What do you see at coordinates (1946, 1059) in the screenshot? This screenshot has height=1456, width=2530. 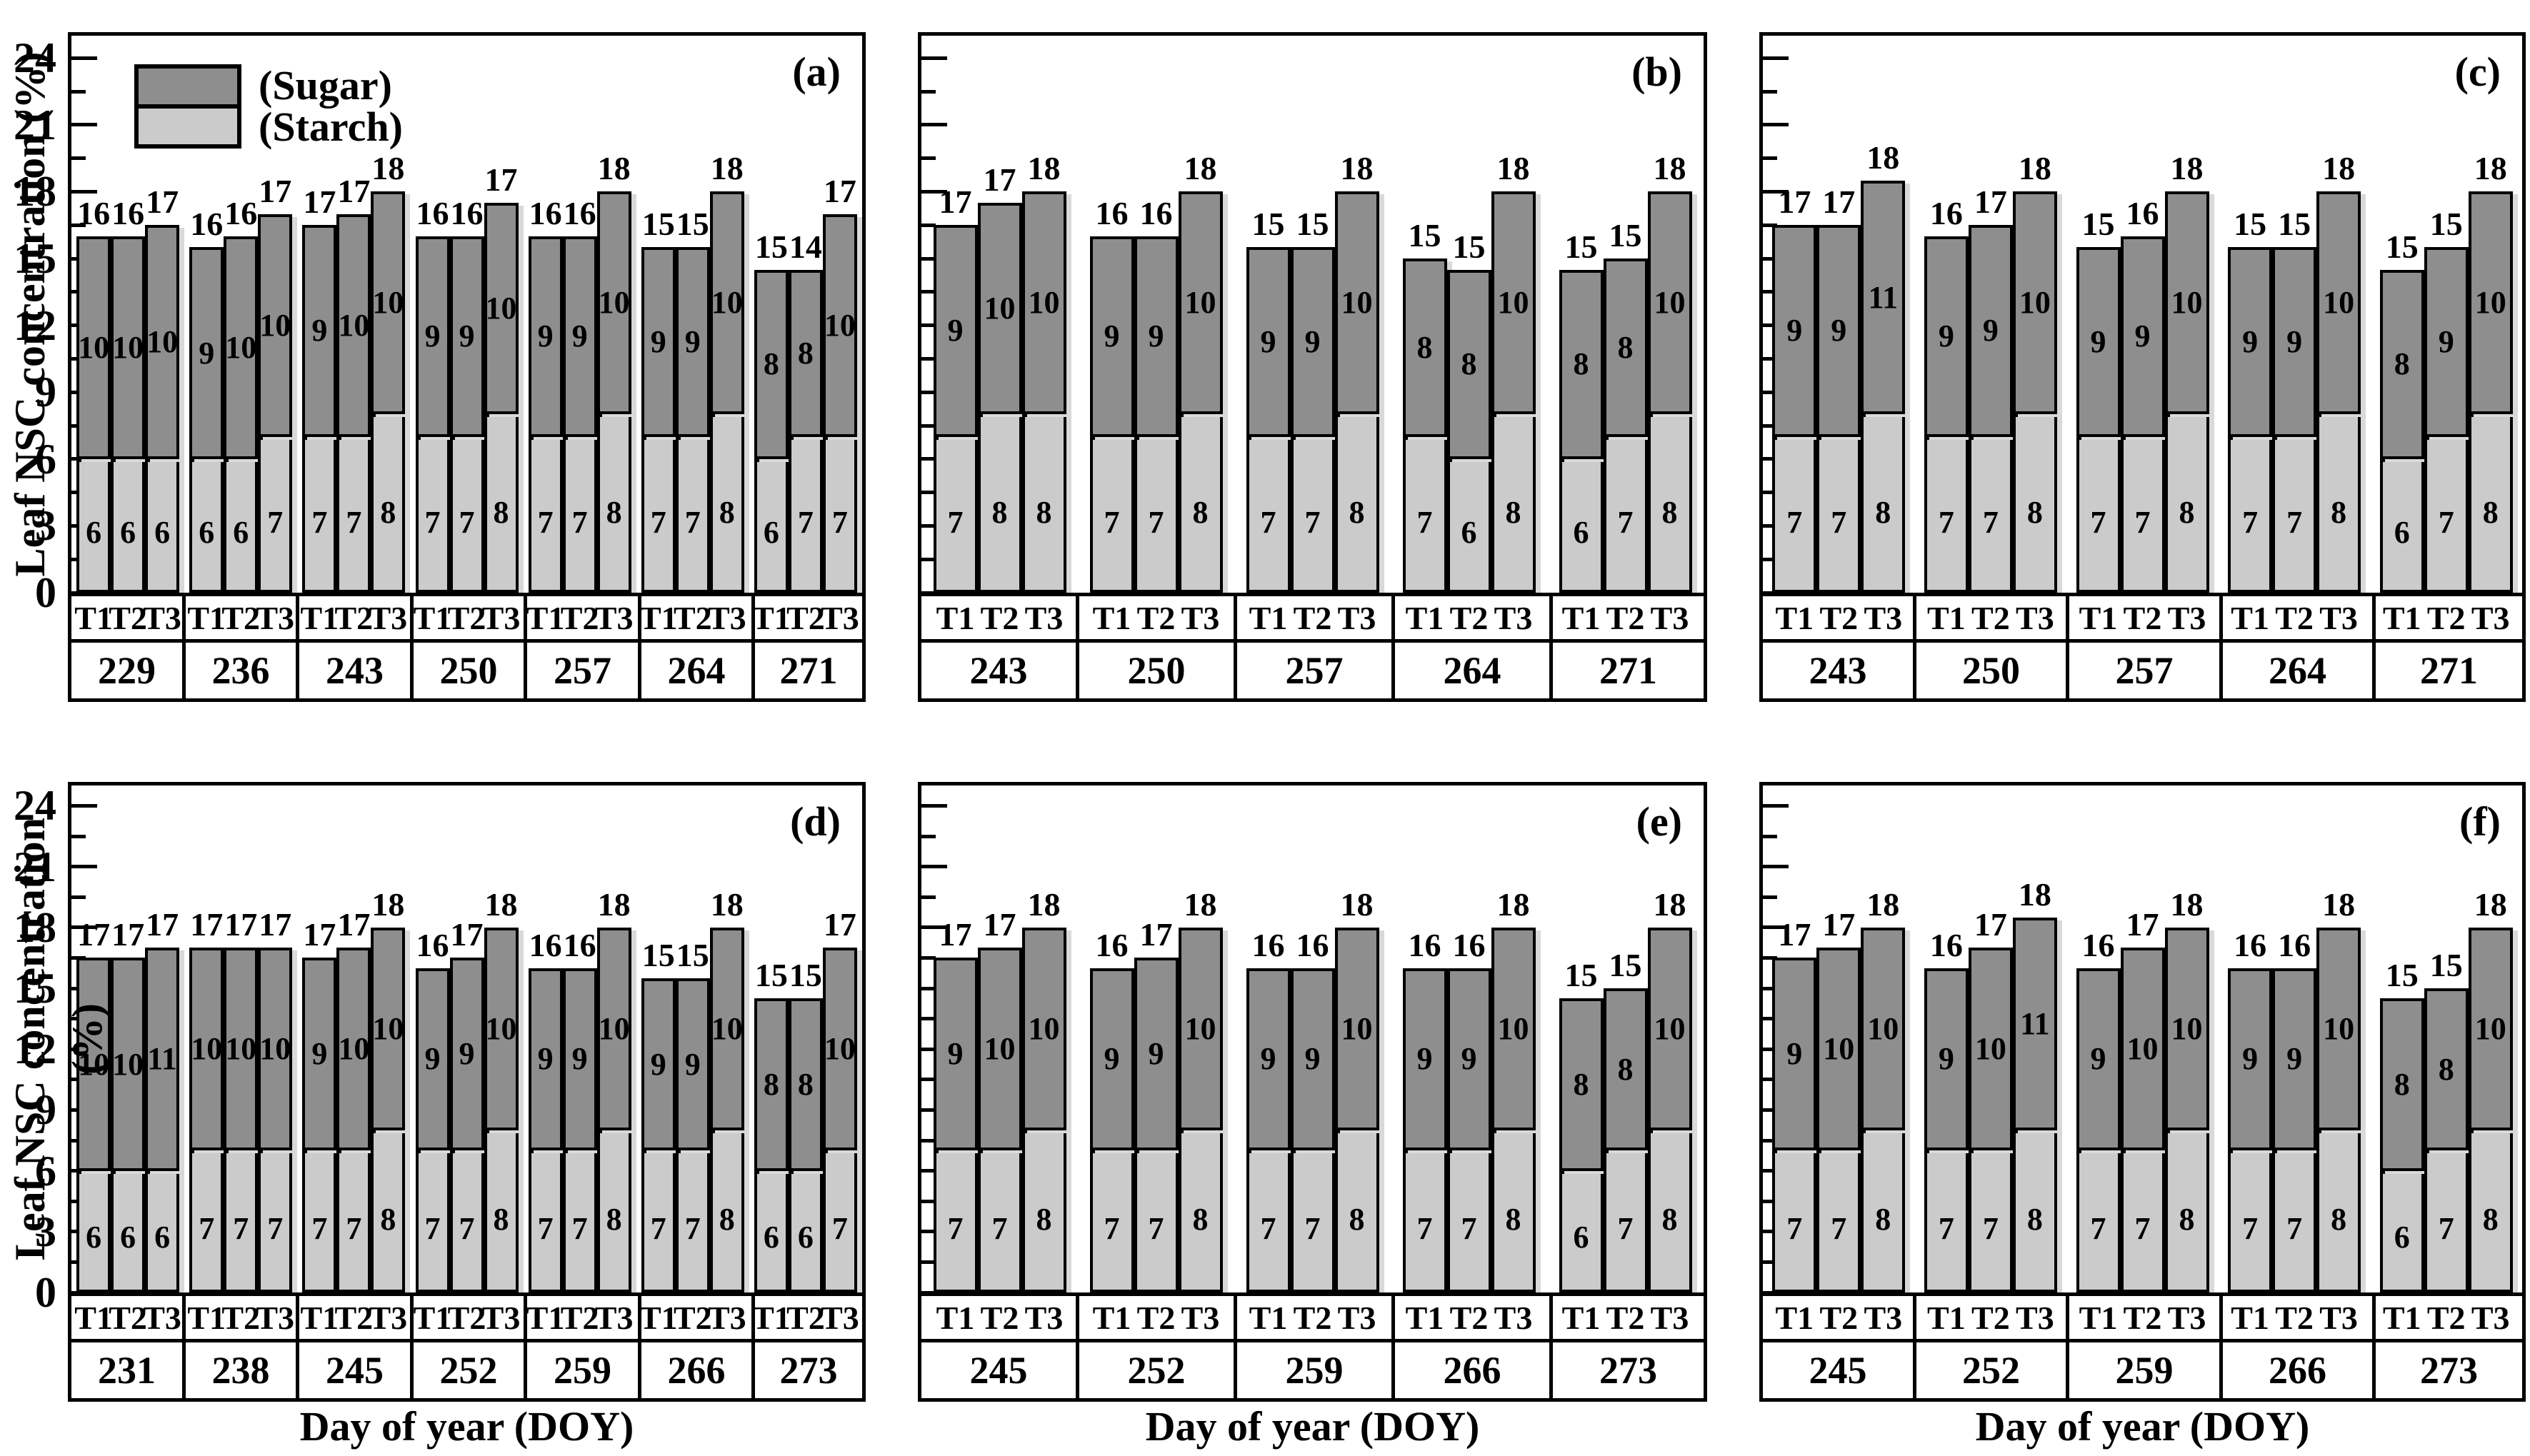 I see `bar-f-252-T1-sugar-segment` at bounding box center [1946, 1059].